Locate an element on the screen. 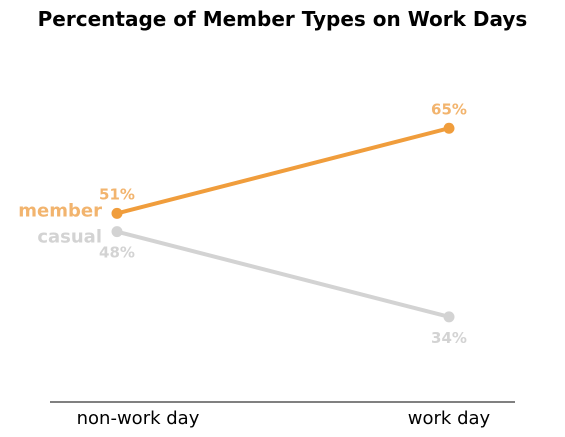 This screenshot has width=565, height=437. casual-point-non-work-day is located at coordinates (117, 232).